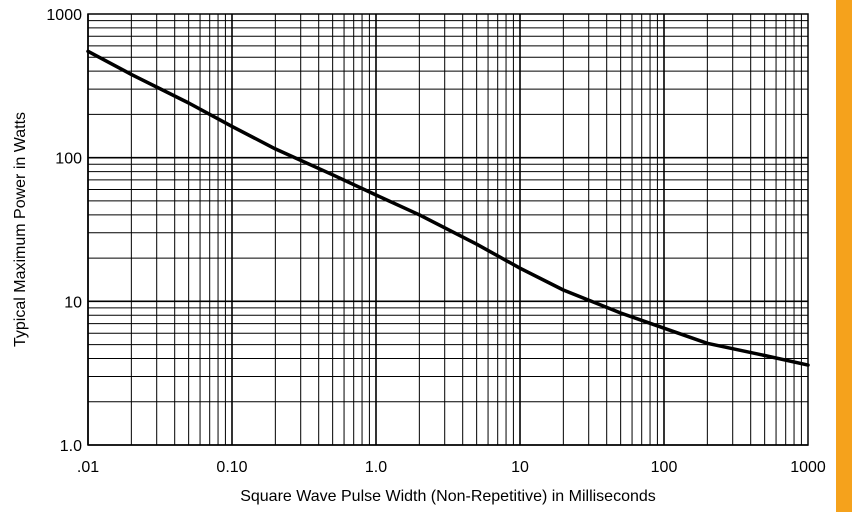 This screenshot has width=852, height=512. I want to click on x-tick-label: 0.10, so click(231, 467).